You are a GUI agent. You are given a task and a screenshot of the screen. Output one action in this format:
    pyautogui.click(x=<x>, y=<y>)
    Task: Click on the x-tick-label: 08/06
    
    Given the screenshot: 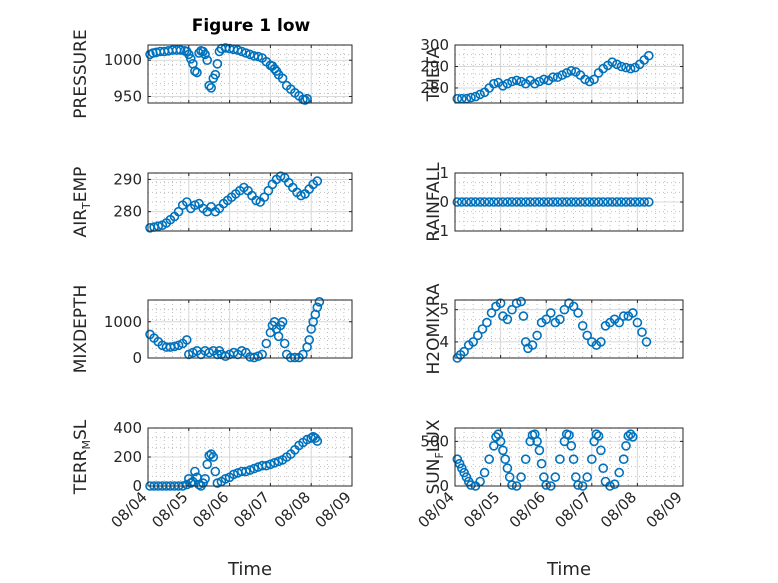 What is the action you would take?
    pyautogui.click(x=210, y=509)
    